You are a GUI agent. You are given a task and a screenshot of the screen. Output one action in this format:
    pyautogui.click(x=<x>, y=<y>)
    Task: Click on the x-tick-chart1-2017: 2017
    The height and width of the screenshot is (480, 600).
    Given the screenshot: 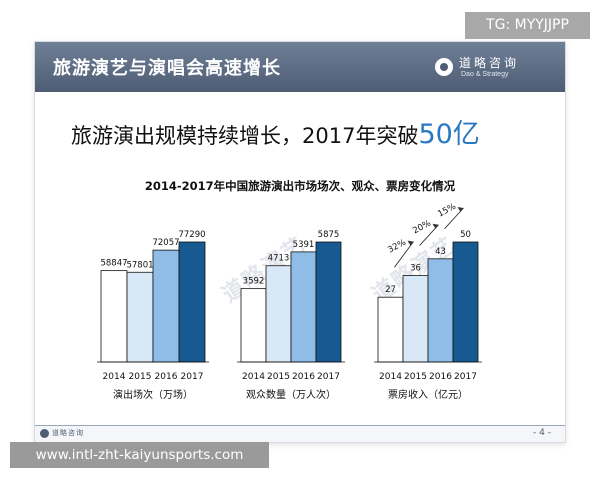 What is the action you would take?
    pyautogui.click(x=192, y=377)
    